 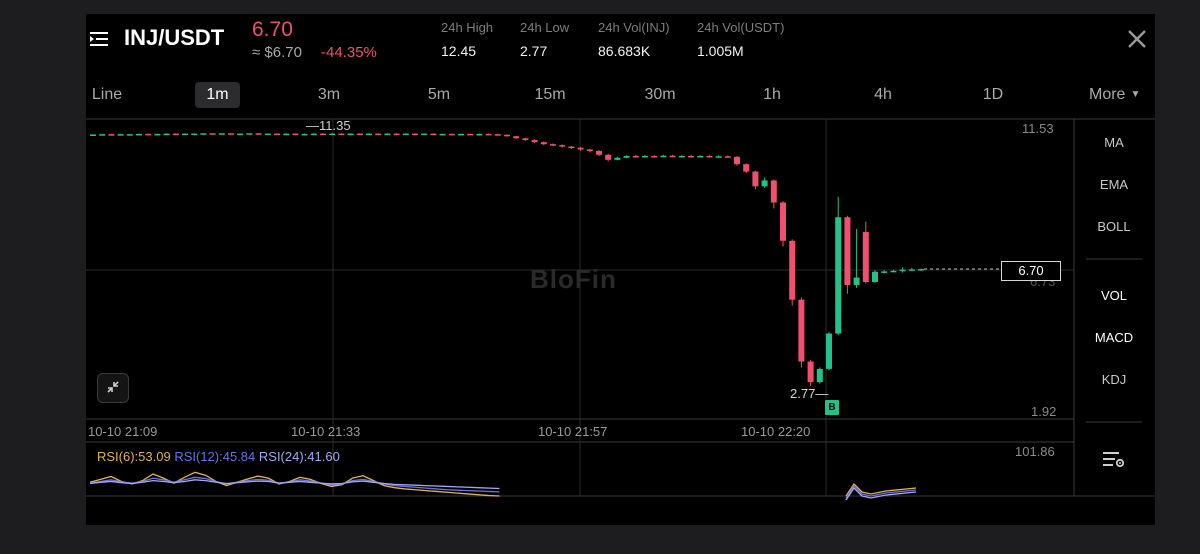 What do you see at coordinates (113, 388) in the screenshot?
I see `collapse-icon` at bounding box center [113, 388].